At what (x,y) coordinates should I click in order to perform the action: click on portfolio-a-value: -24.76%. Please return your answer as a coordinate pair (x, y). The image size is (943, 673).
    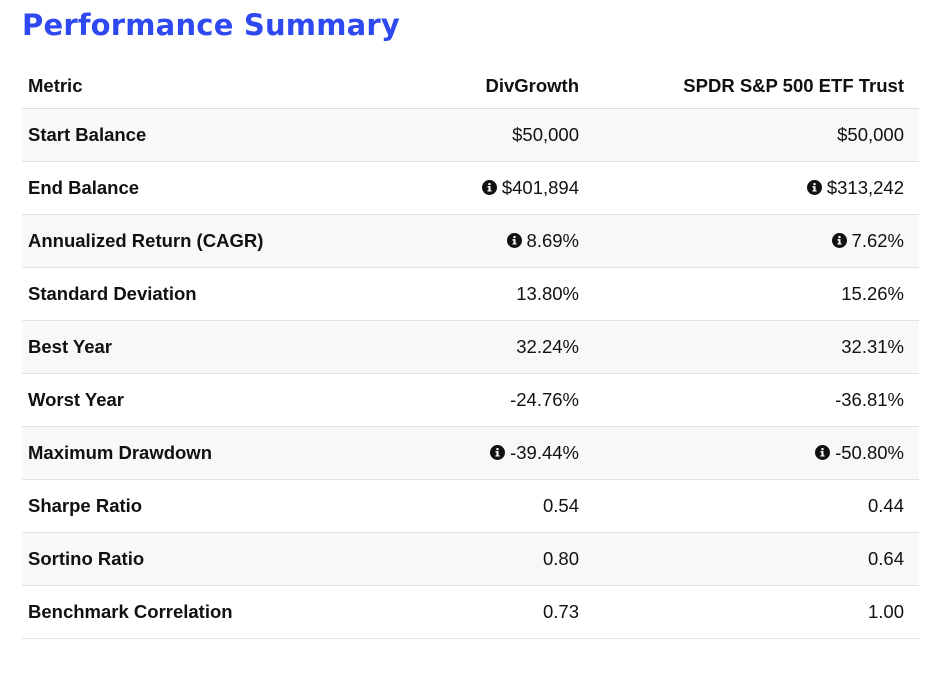
    Looking at the image, I should click on (498, 400).